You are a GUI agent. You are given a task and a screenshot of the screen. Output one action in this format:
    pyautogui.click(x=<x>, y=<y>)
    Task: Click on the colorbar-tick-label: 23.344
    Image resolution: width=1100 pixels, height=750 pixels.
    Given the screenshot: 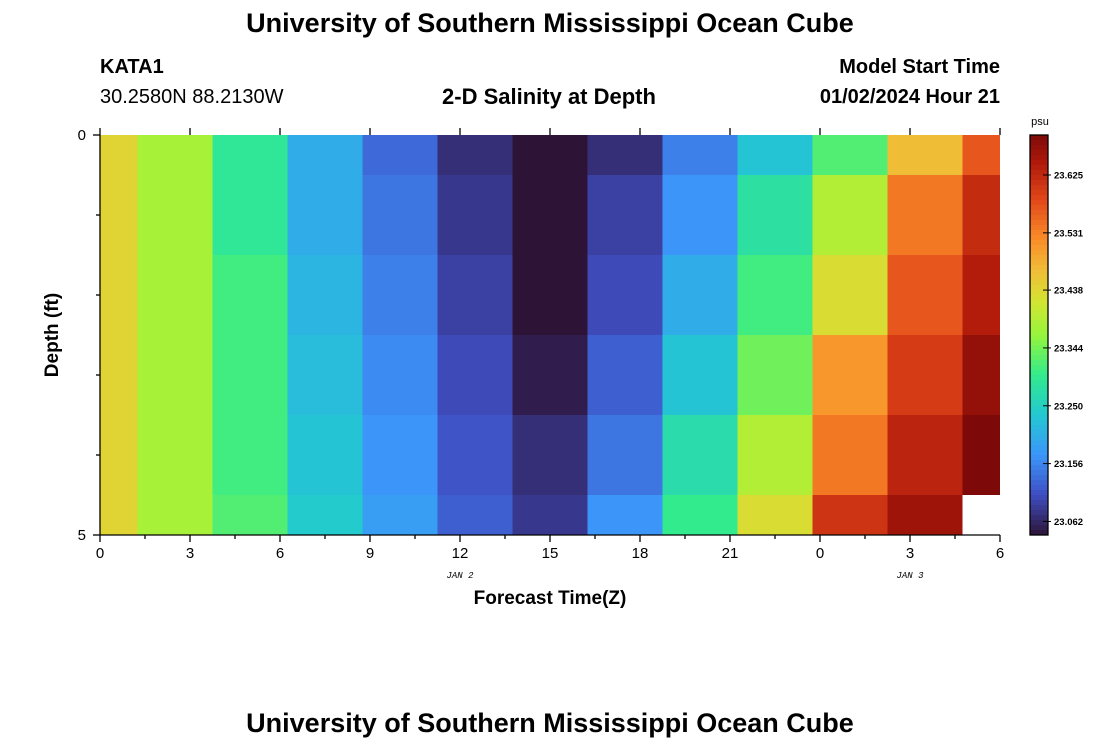 What is the action you would take?
    pyautogui.click(x=1069, y=348)
    